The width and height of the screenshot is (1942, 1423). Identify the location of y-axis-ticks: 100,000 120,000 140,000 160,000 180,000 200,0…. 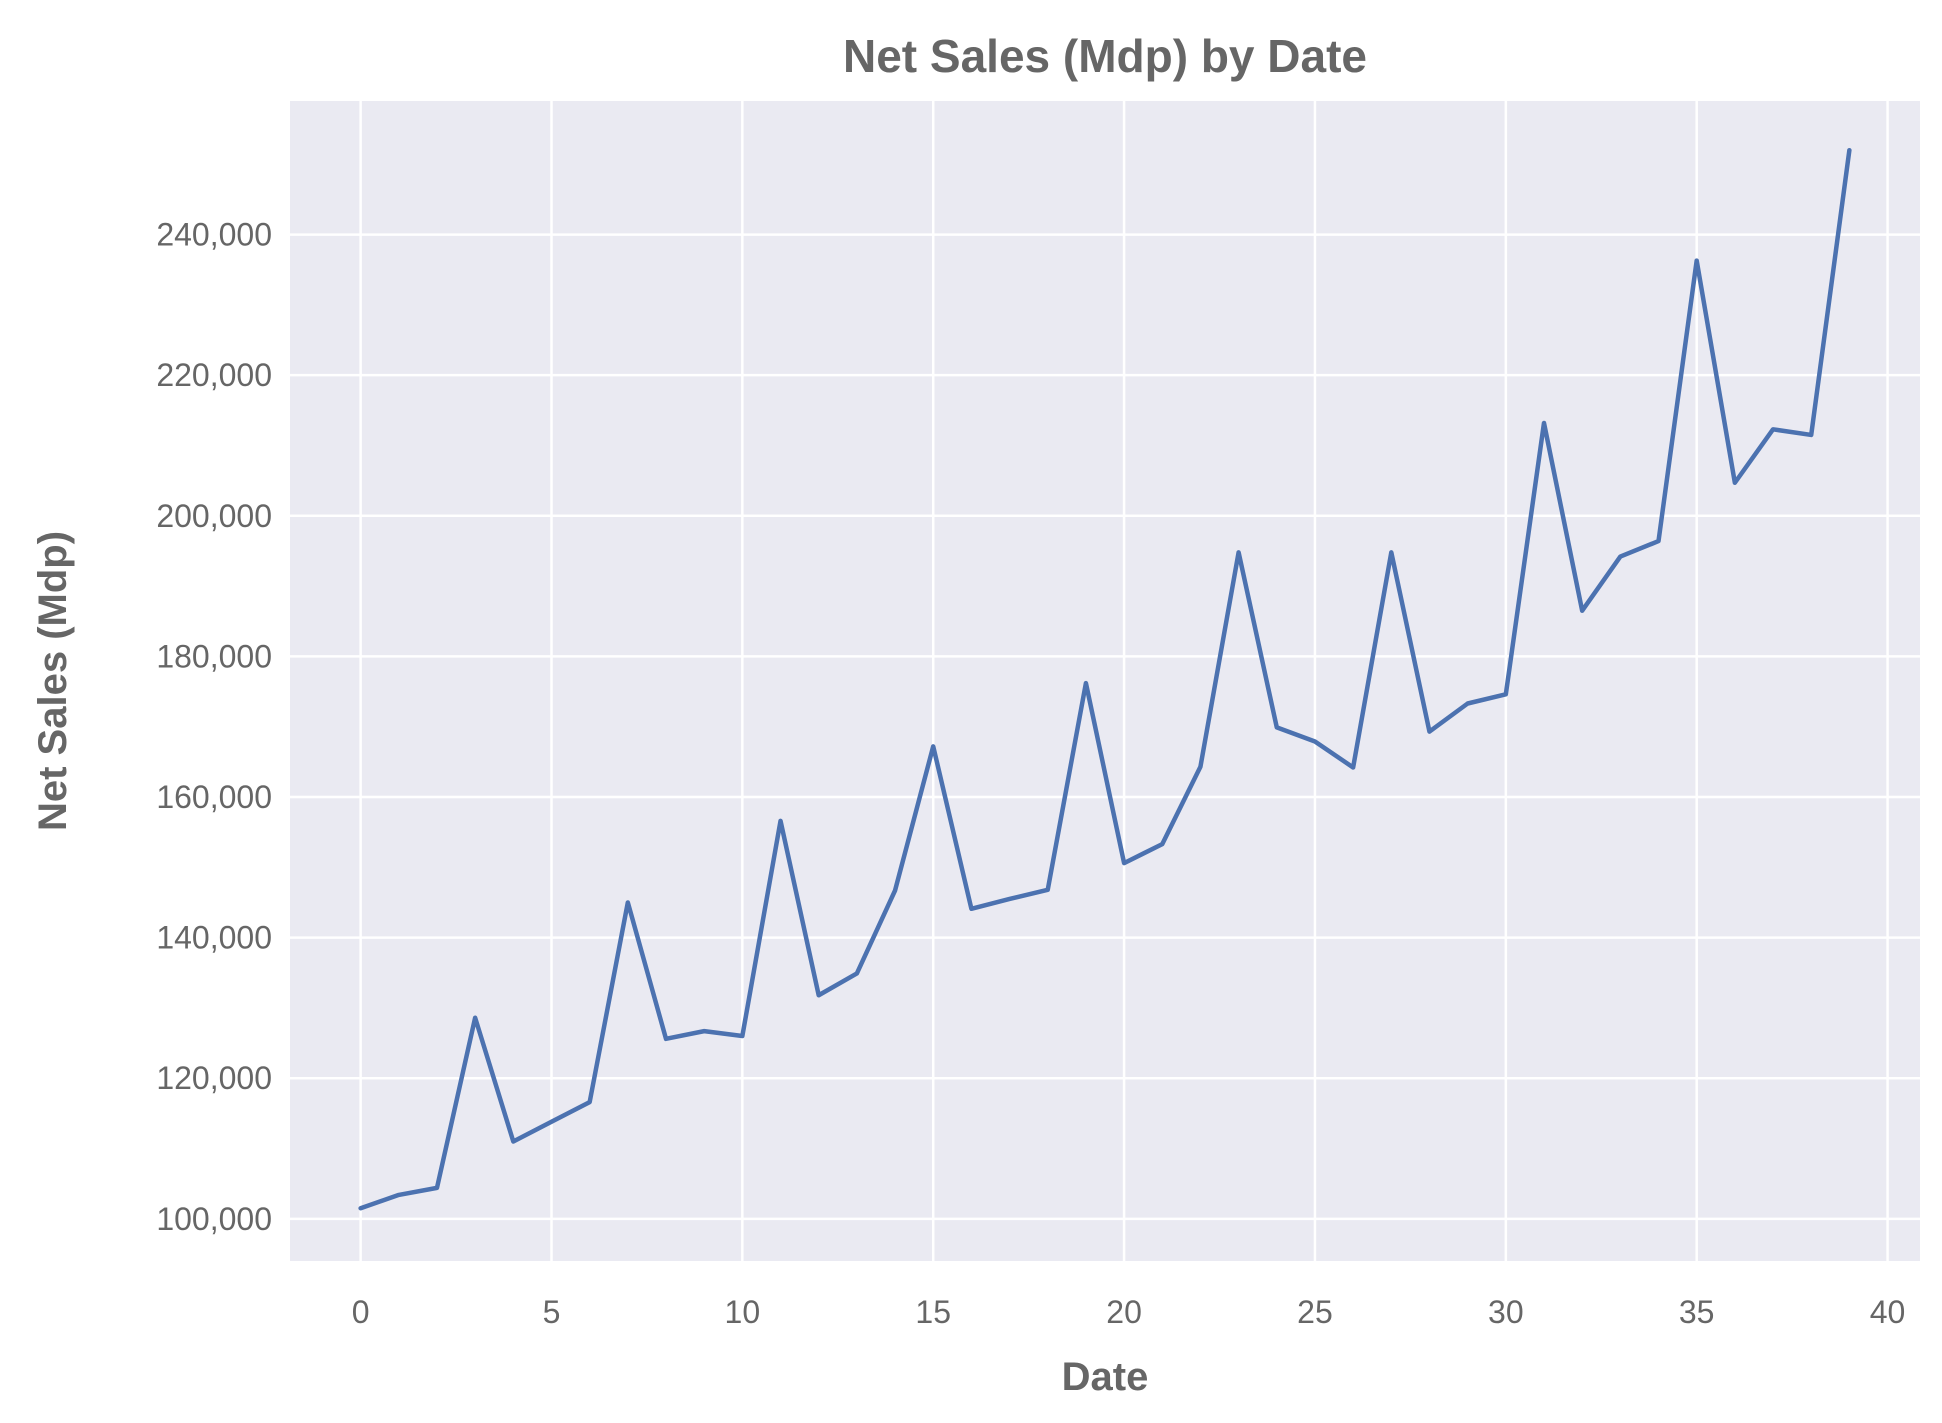
(214, 727).